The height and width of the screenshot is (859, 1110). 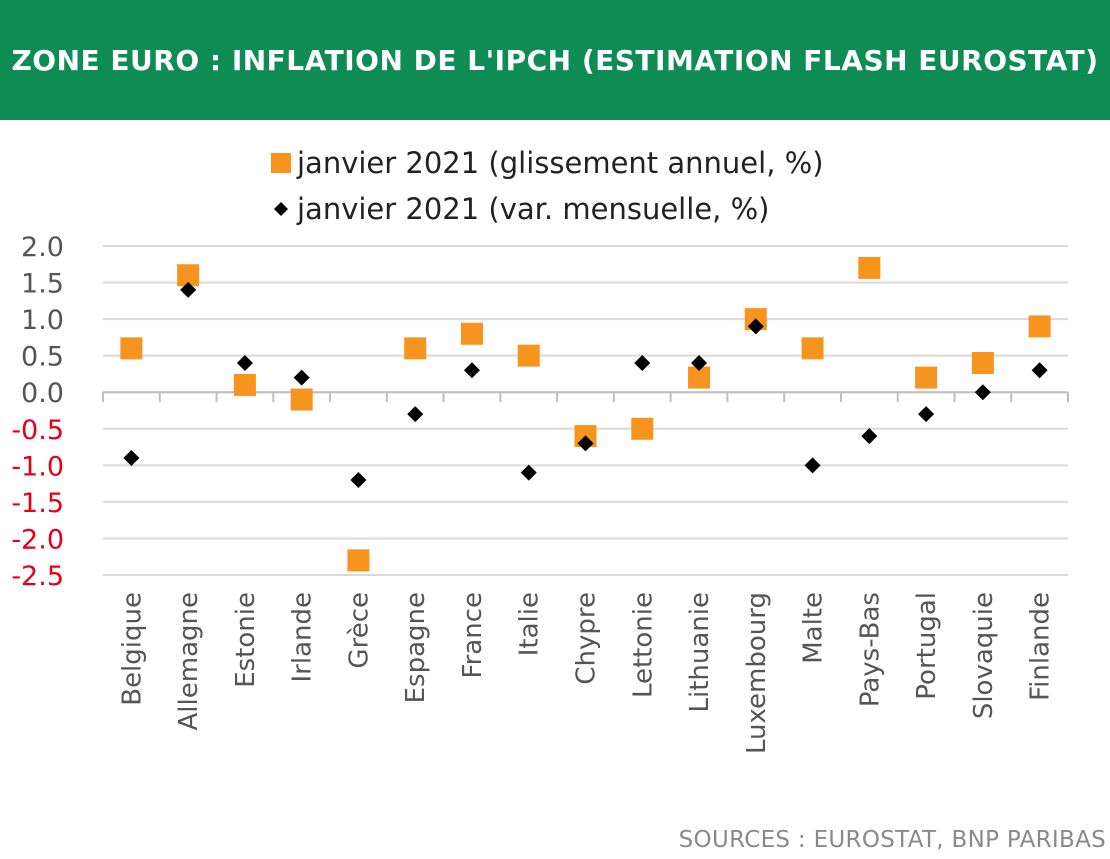 What do you see at coordinates (37, 503) in the screenshot?
I see `y-tick-label: -1.5` at bounding box center [37, 503].